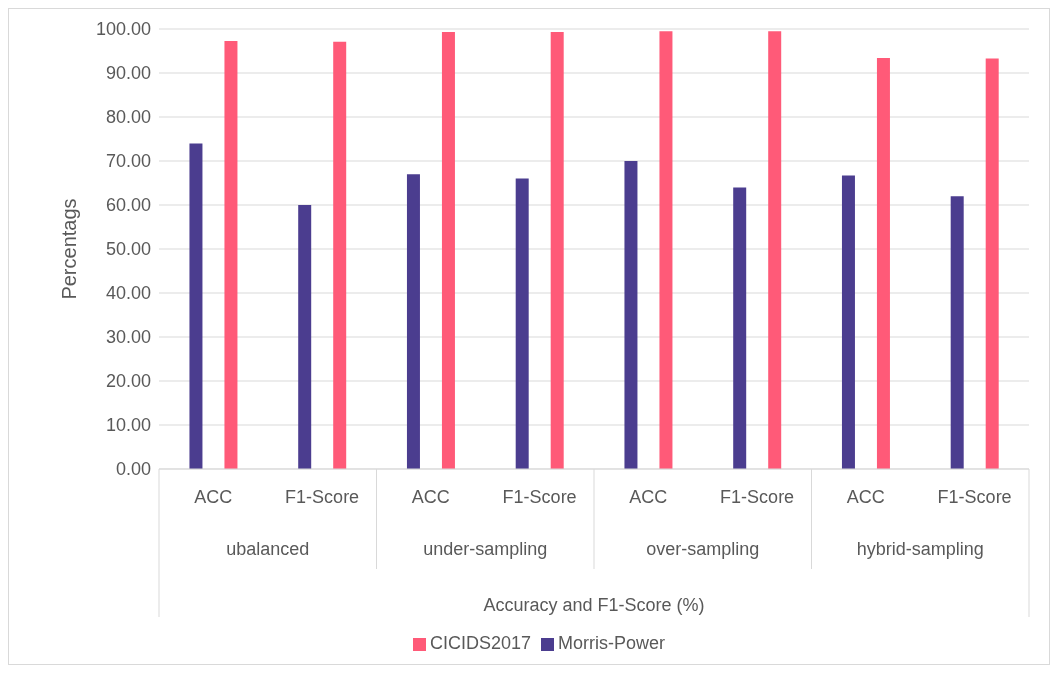  I want to click on y-tick-label: 30.00, so click(128, 337).